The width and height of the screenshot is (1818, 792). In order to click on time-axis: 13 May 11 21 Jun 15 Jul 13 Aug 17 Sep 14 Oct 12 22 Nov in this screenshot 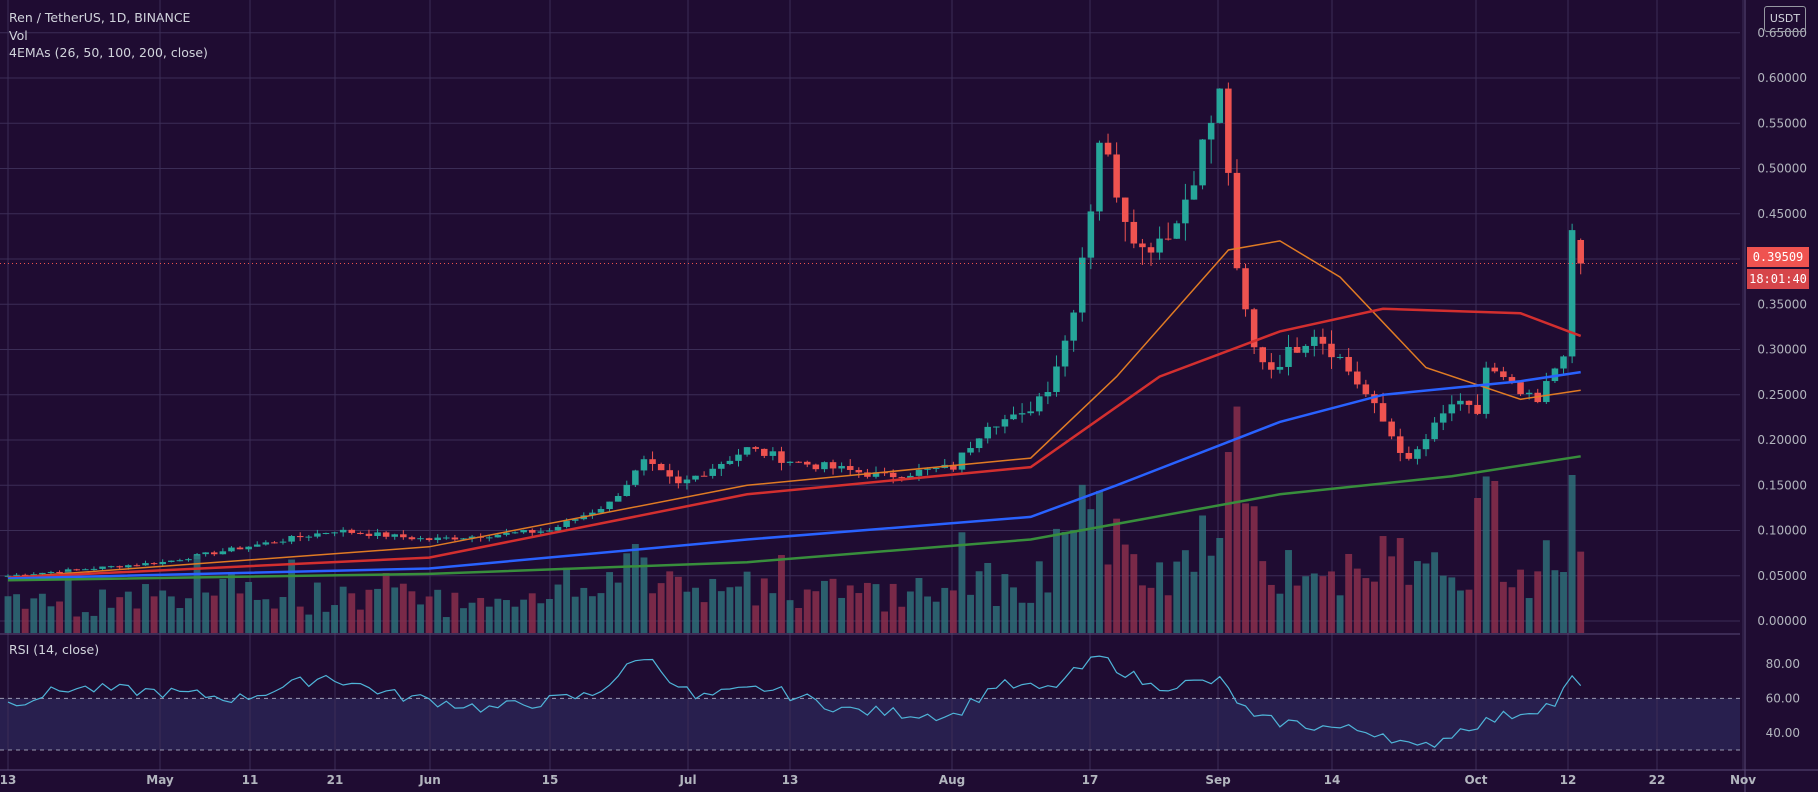, I will do `click(878, 780)`.